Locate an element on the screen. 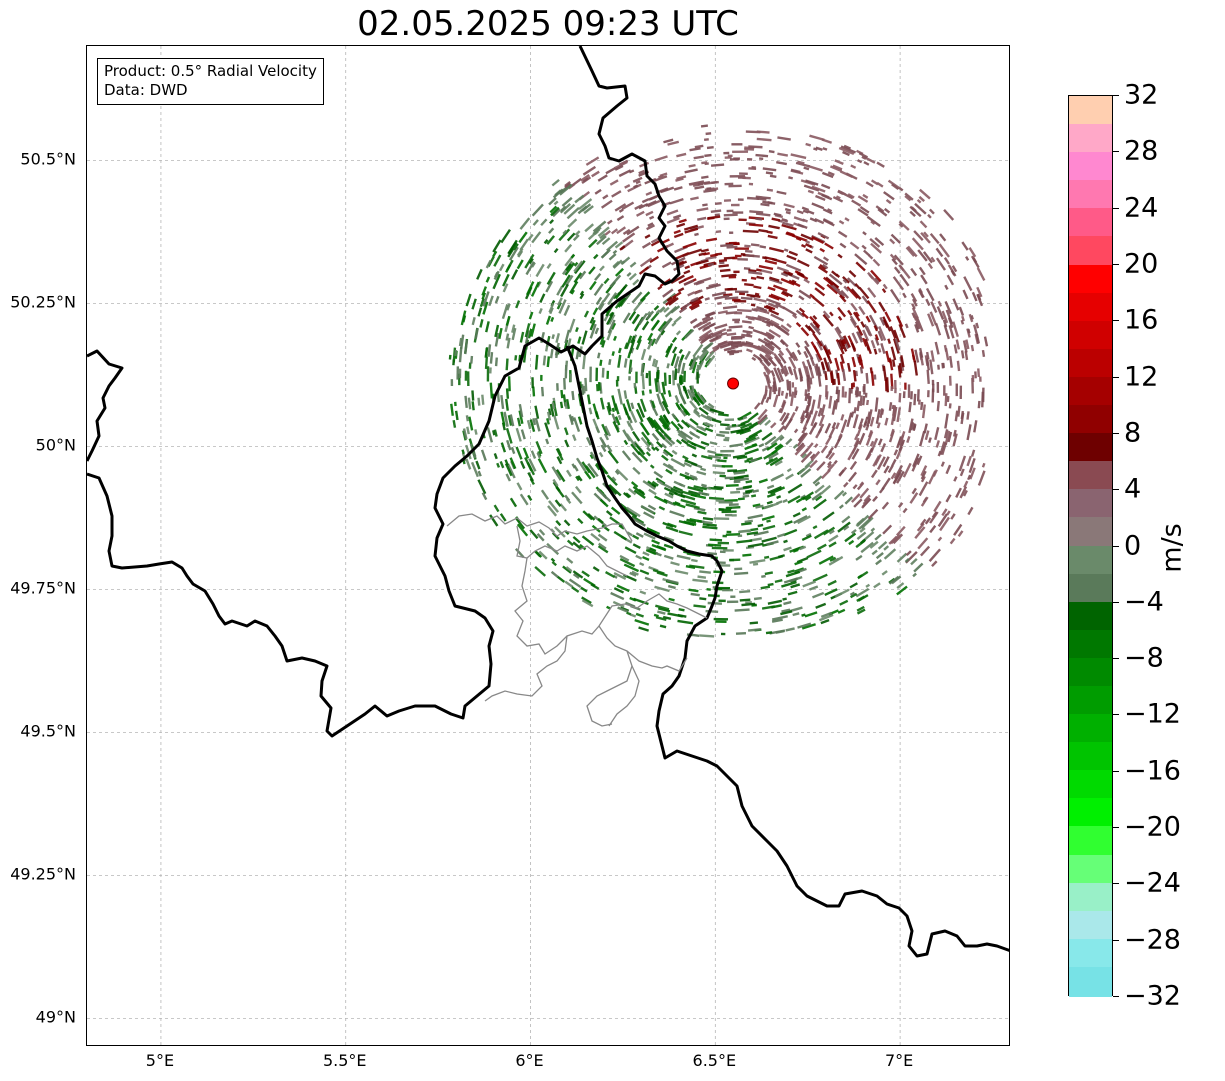  radar-site-marker is located at coordinates (733, 383).